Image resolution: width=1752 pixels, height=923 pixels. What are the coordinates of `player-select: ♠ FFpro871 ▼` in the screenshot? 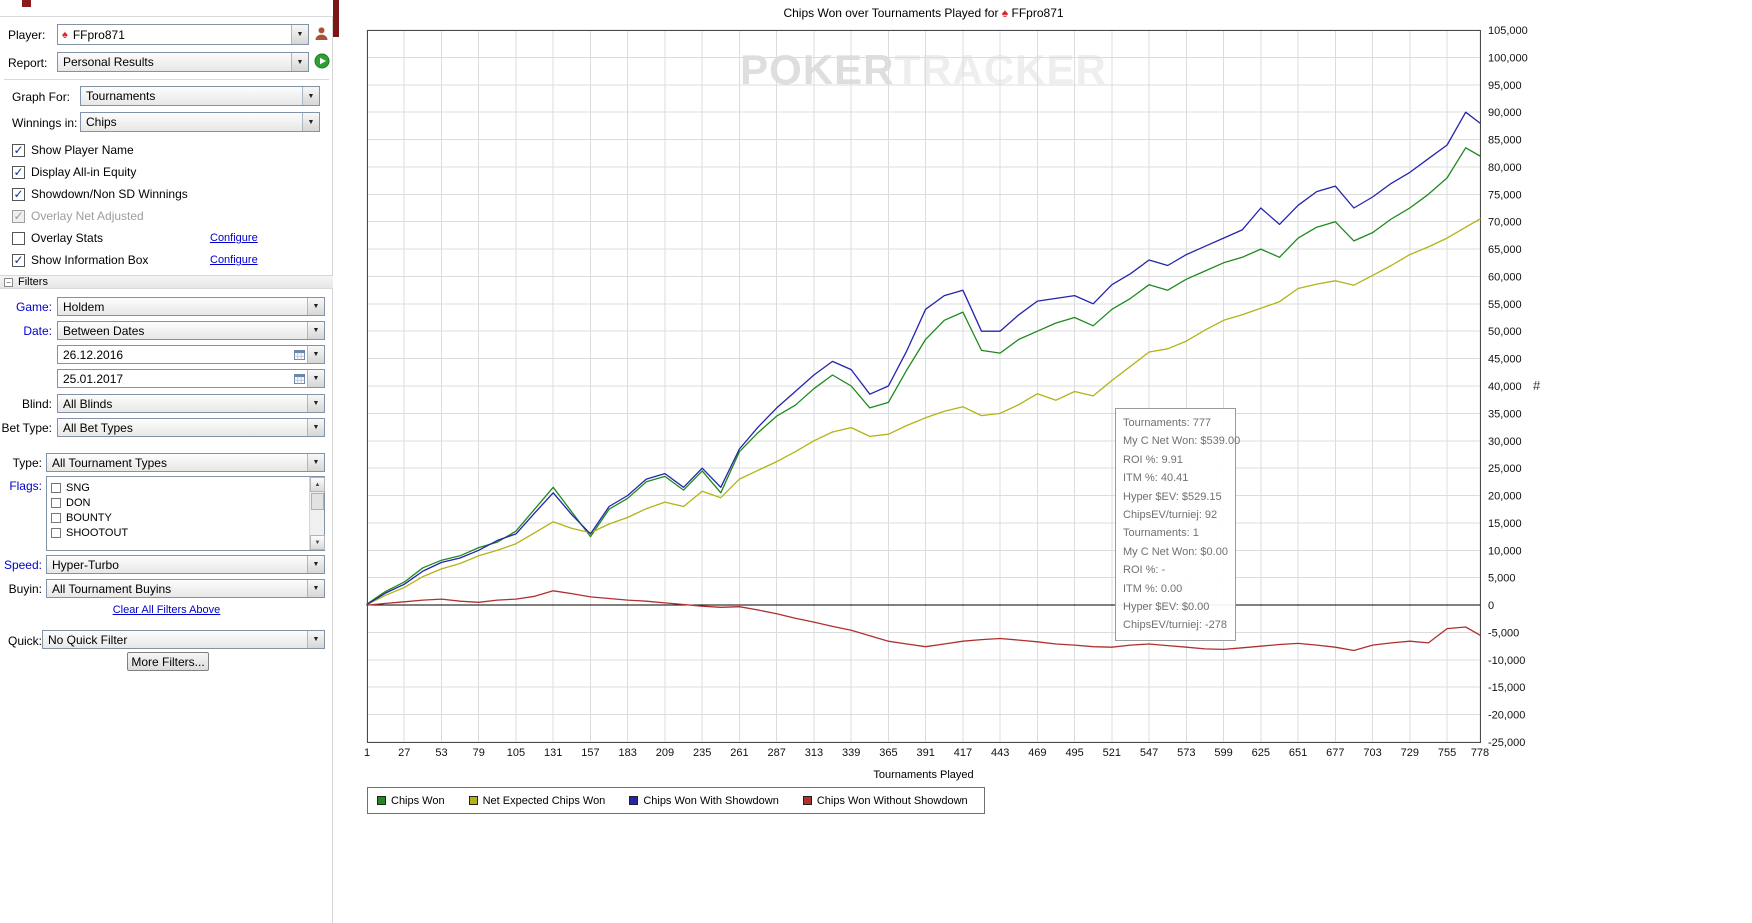 It's located at (183, 34).